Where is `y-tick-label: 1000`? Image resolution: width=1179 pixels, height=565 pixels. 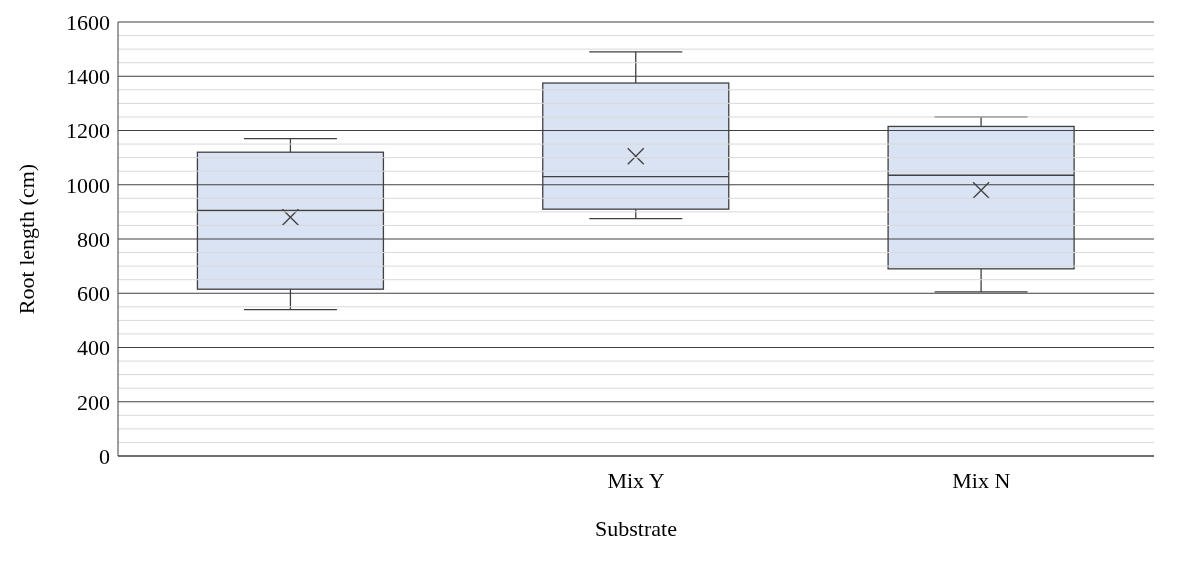
y-tick-label: 1000 is located at coordinates (88, 185).